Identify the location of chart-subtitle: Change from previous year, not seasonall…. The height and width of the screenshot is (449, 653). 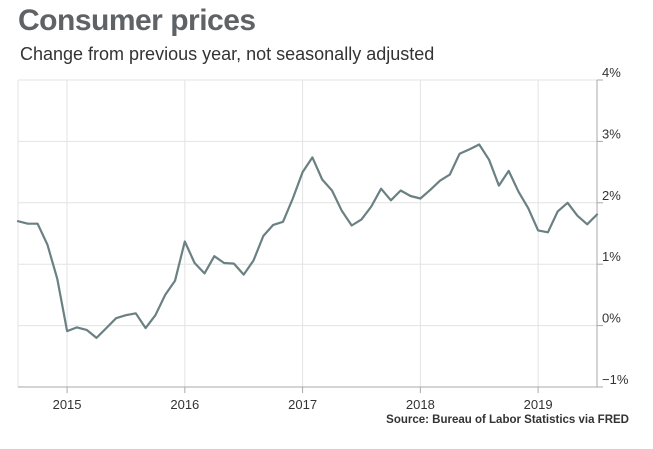
(227, 54).